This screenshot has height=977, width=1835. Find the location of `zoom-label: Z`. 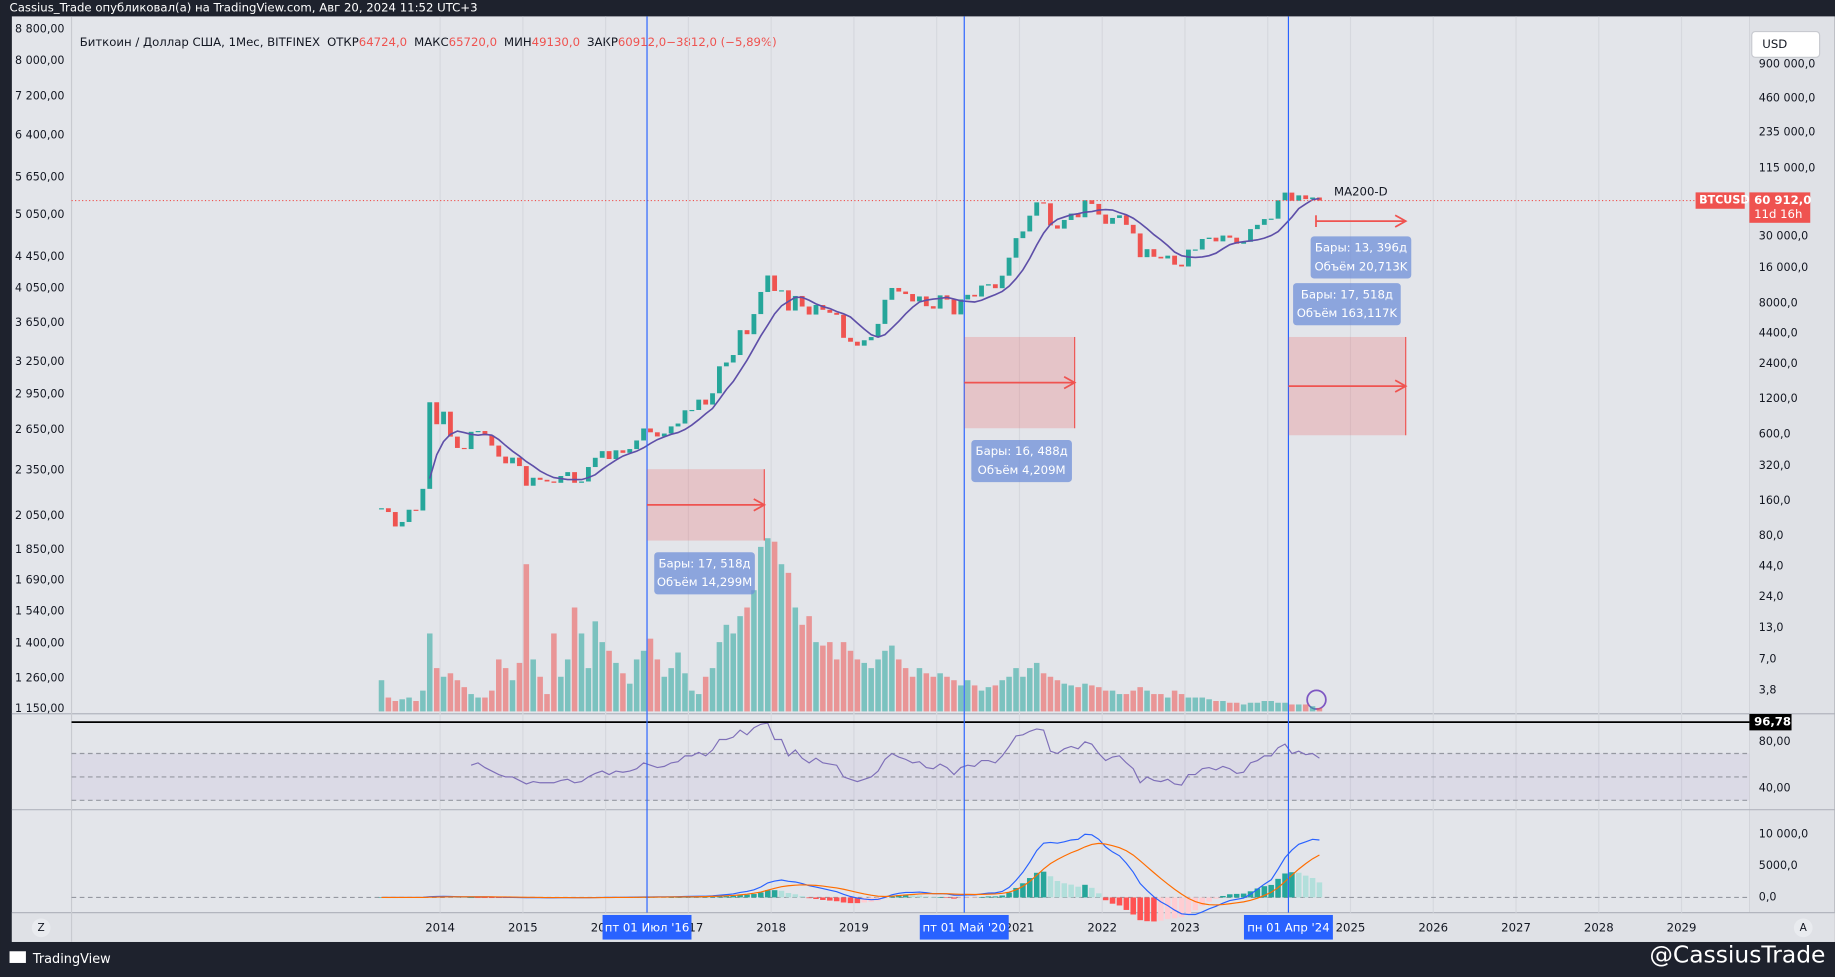

zoom-label: Z is located at coordinates (41, 928).